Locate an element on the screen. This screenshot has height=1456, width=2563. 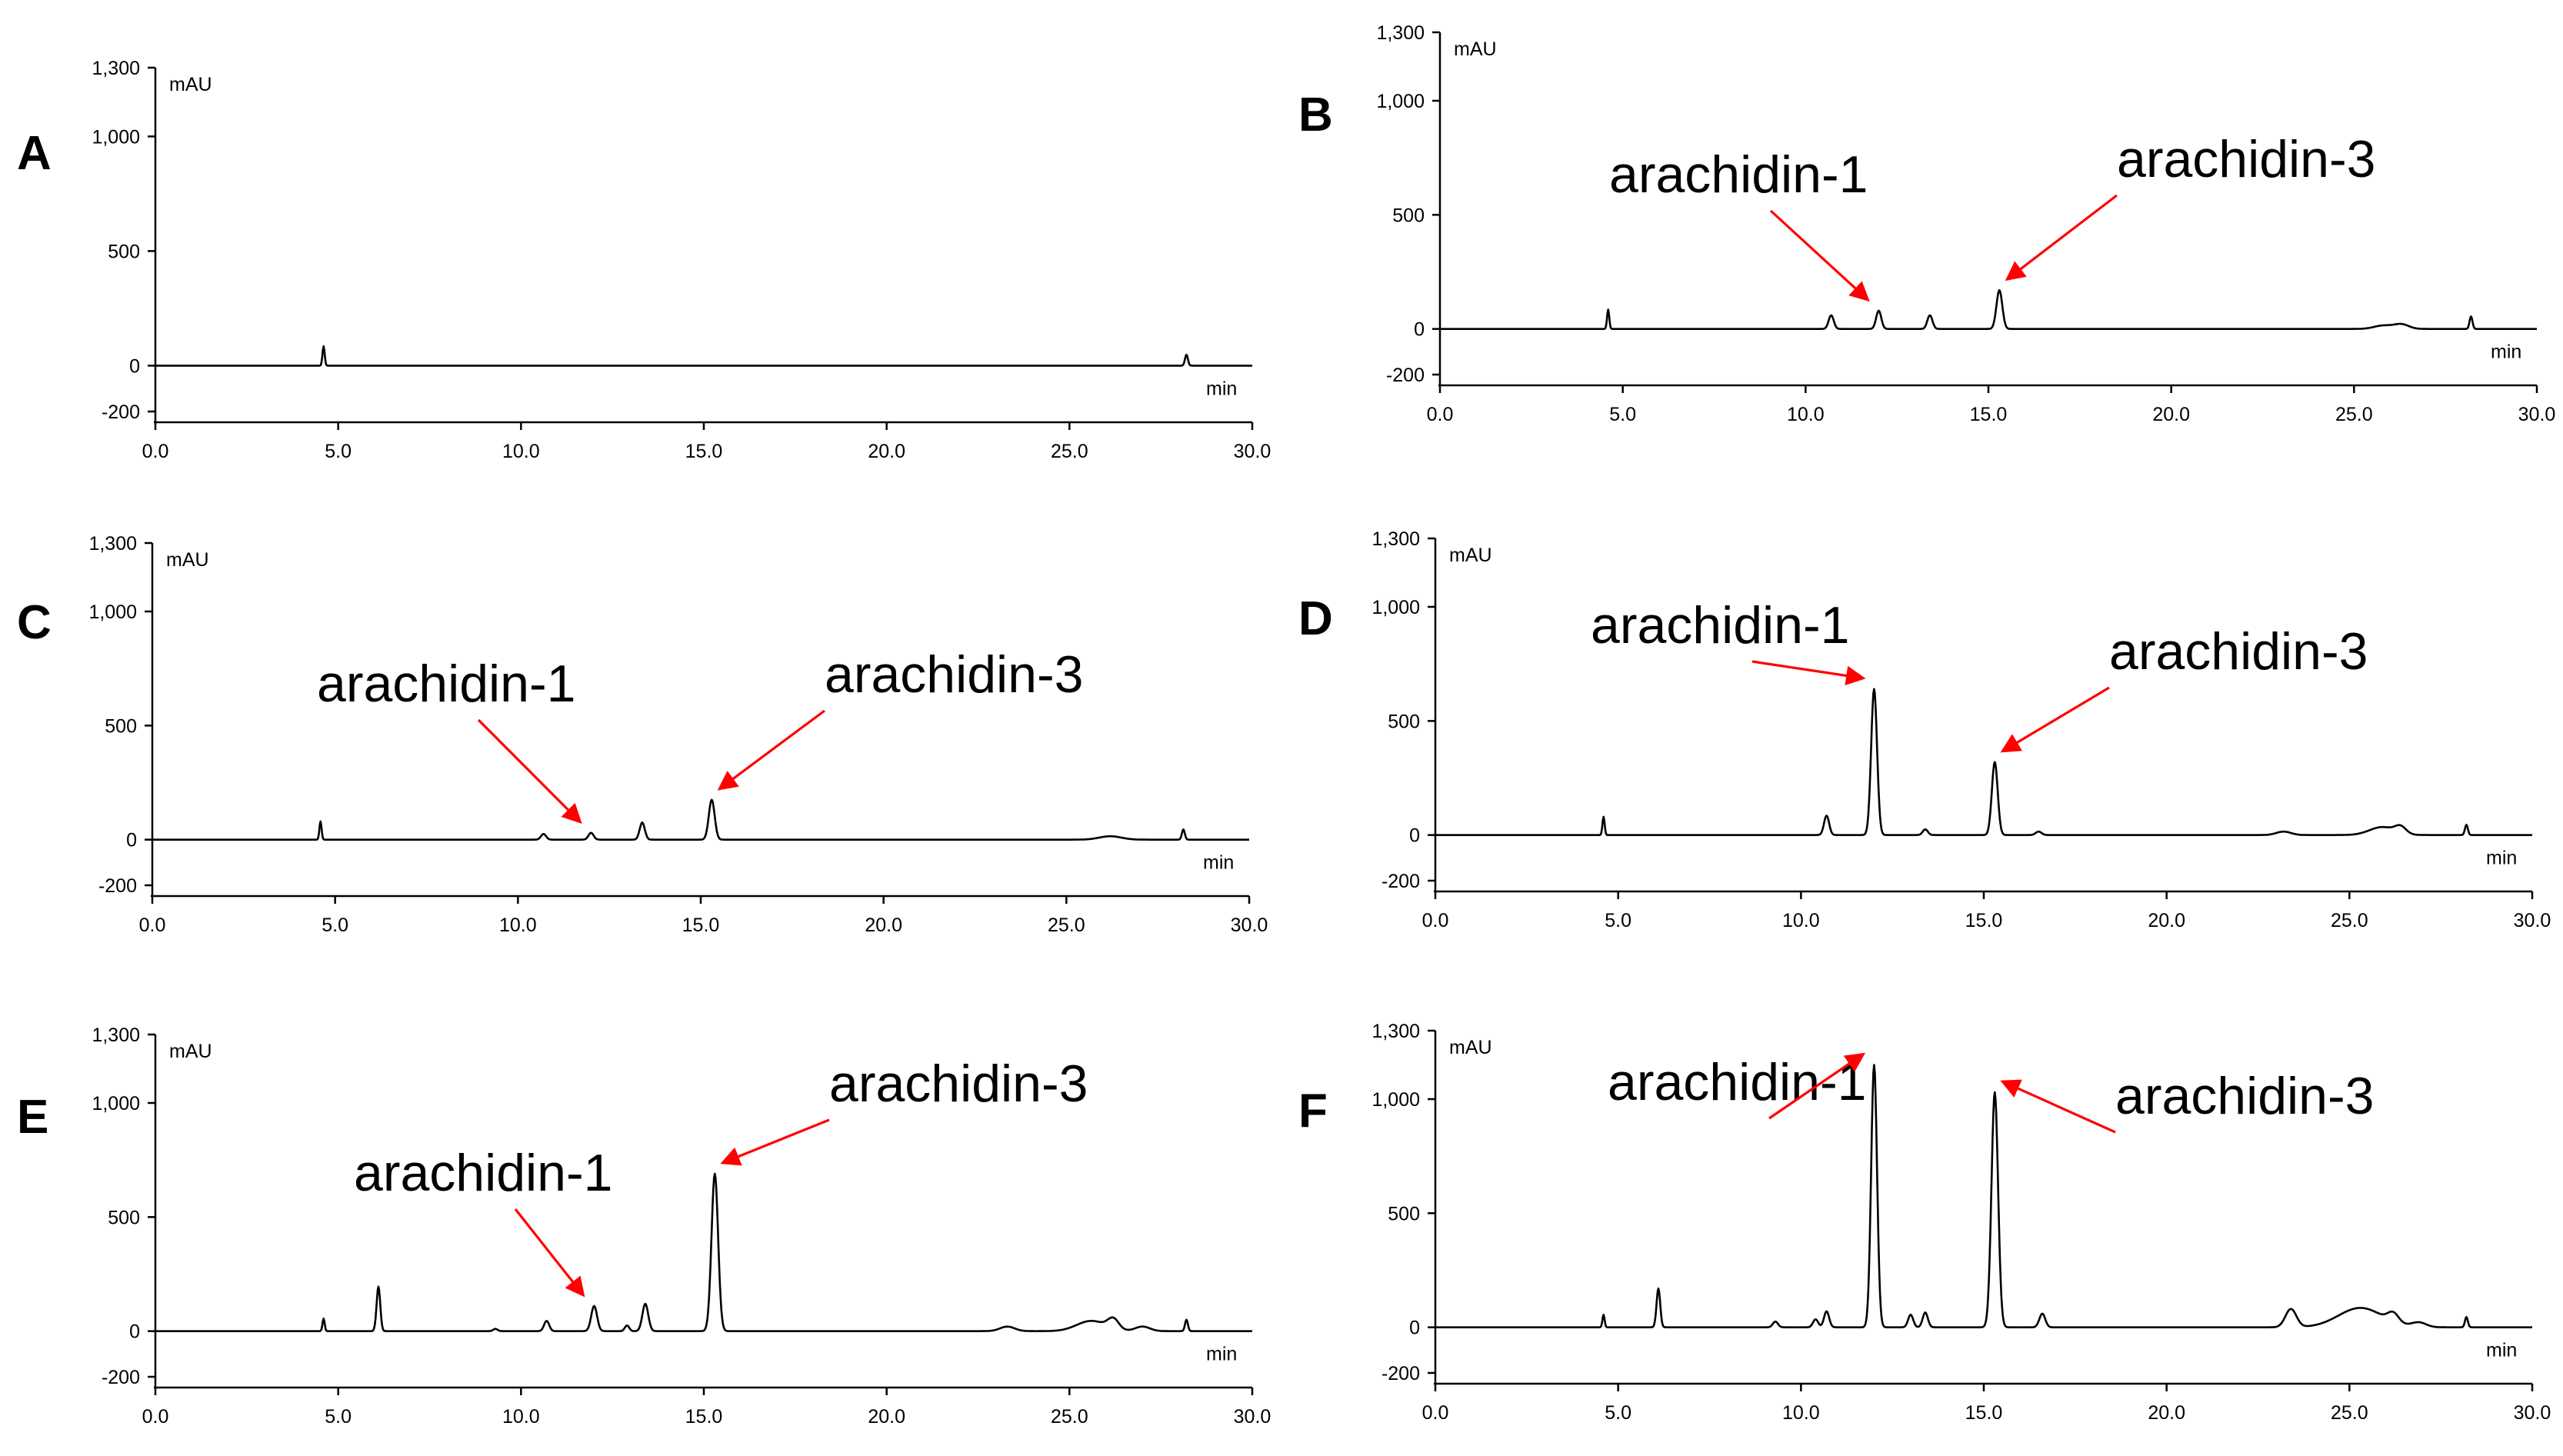
panel-letter: A is located at coordinates (34, 153).